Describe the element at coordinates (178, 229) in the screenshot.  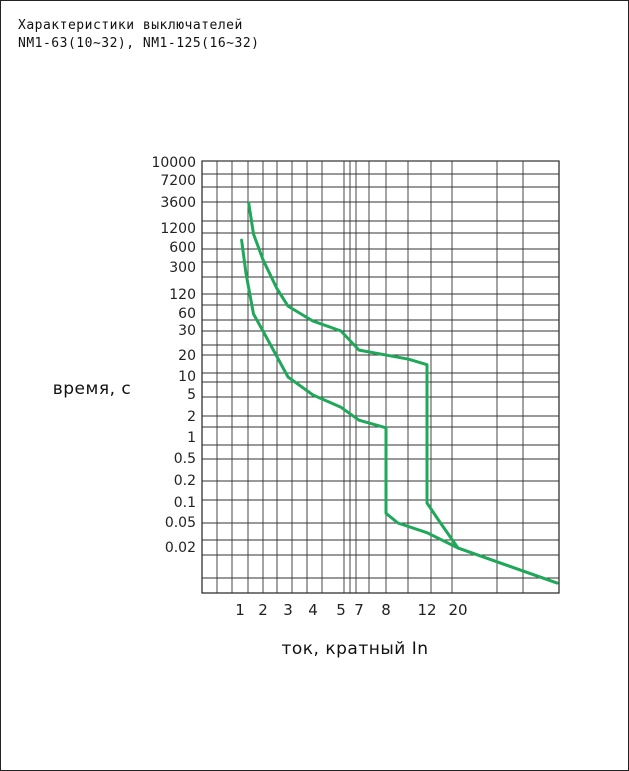
I see `y-tick-label: 1200` at that location.